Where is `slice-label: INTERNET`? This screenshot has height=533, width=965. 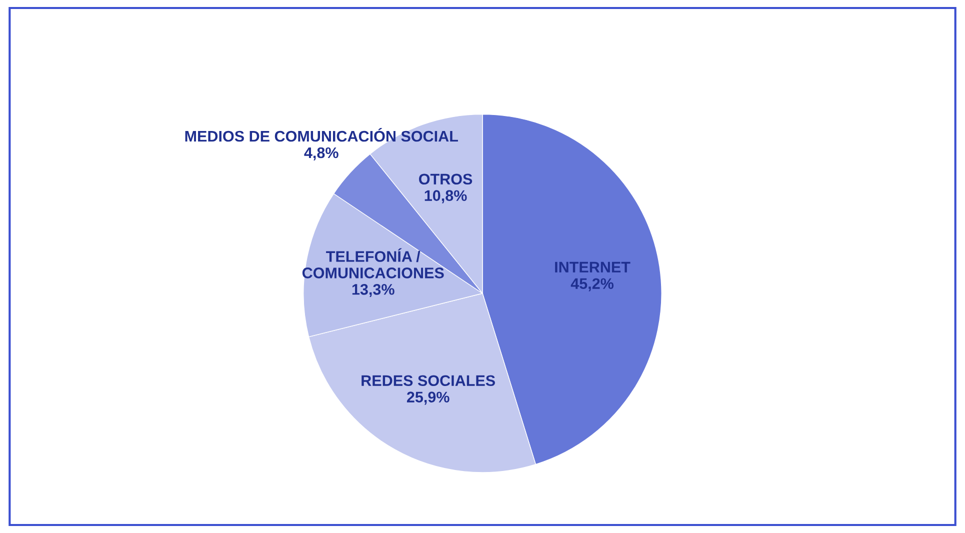 slice-label: INTERNET is located at coordinates (592, 267).